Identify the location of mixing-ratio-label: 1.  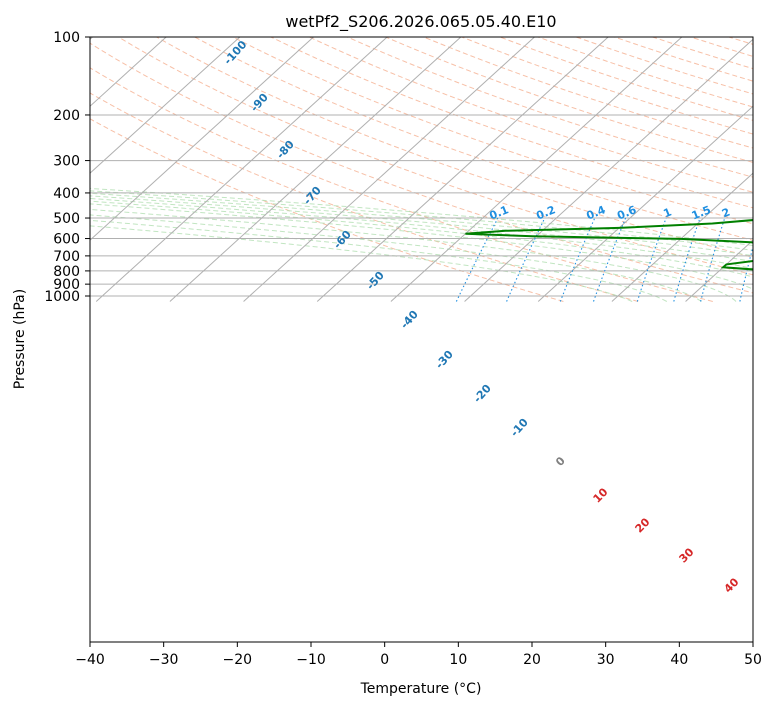
(667, 212).